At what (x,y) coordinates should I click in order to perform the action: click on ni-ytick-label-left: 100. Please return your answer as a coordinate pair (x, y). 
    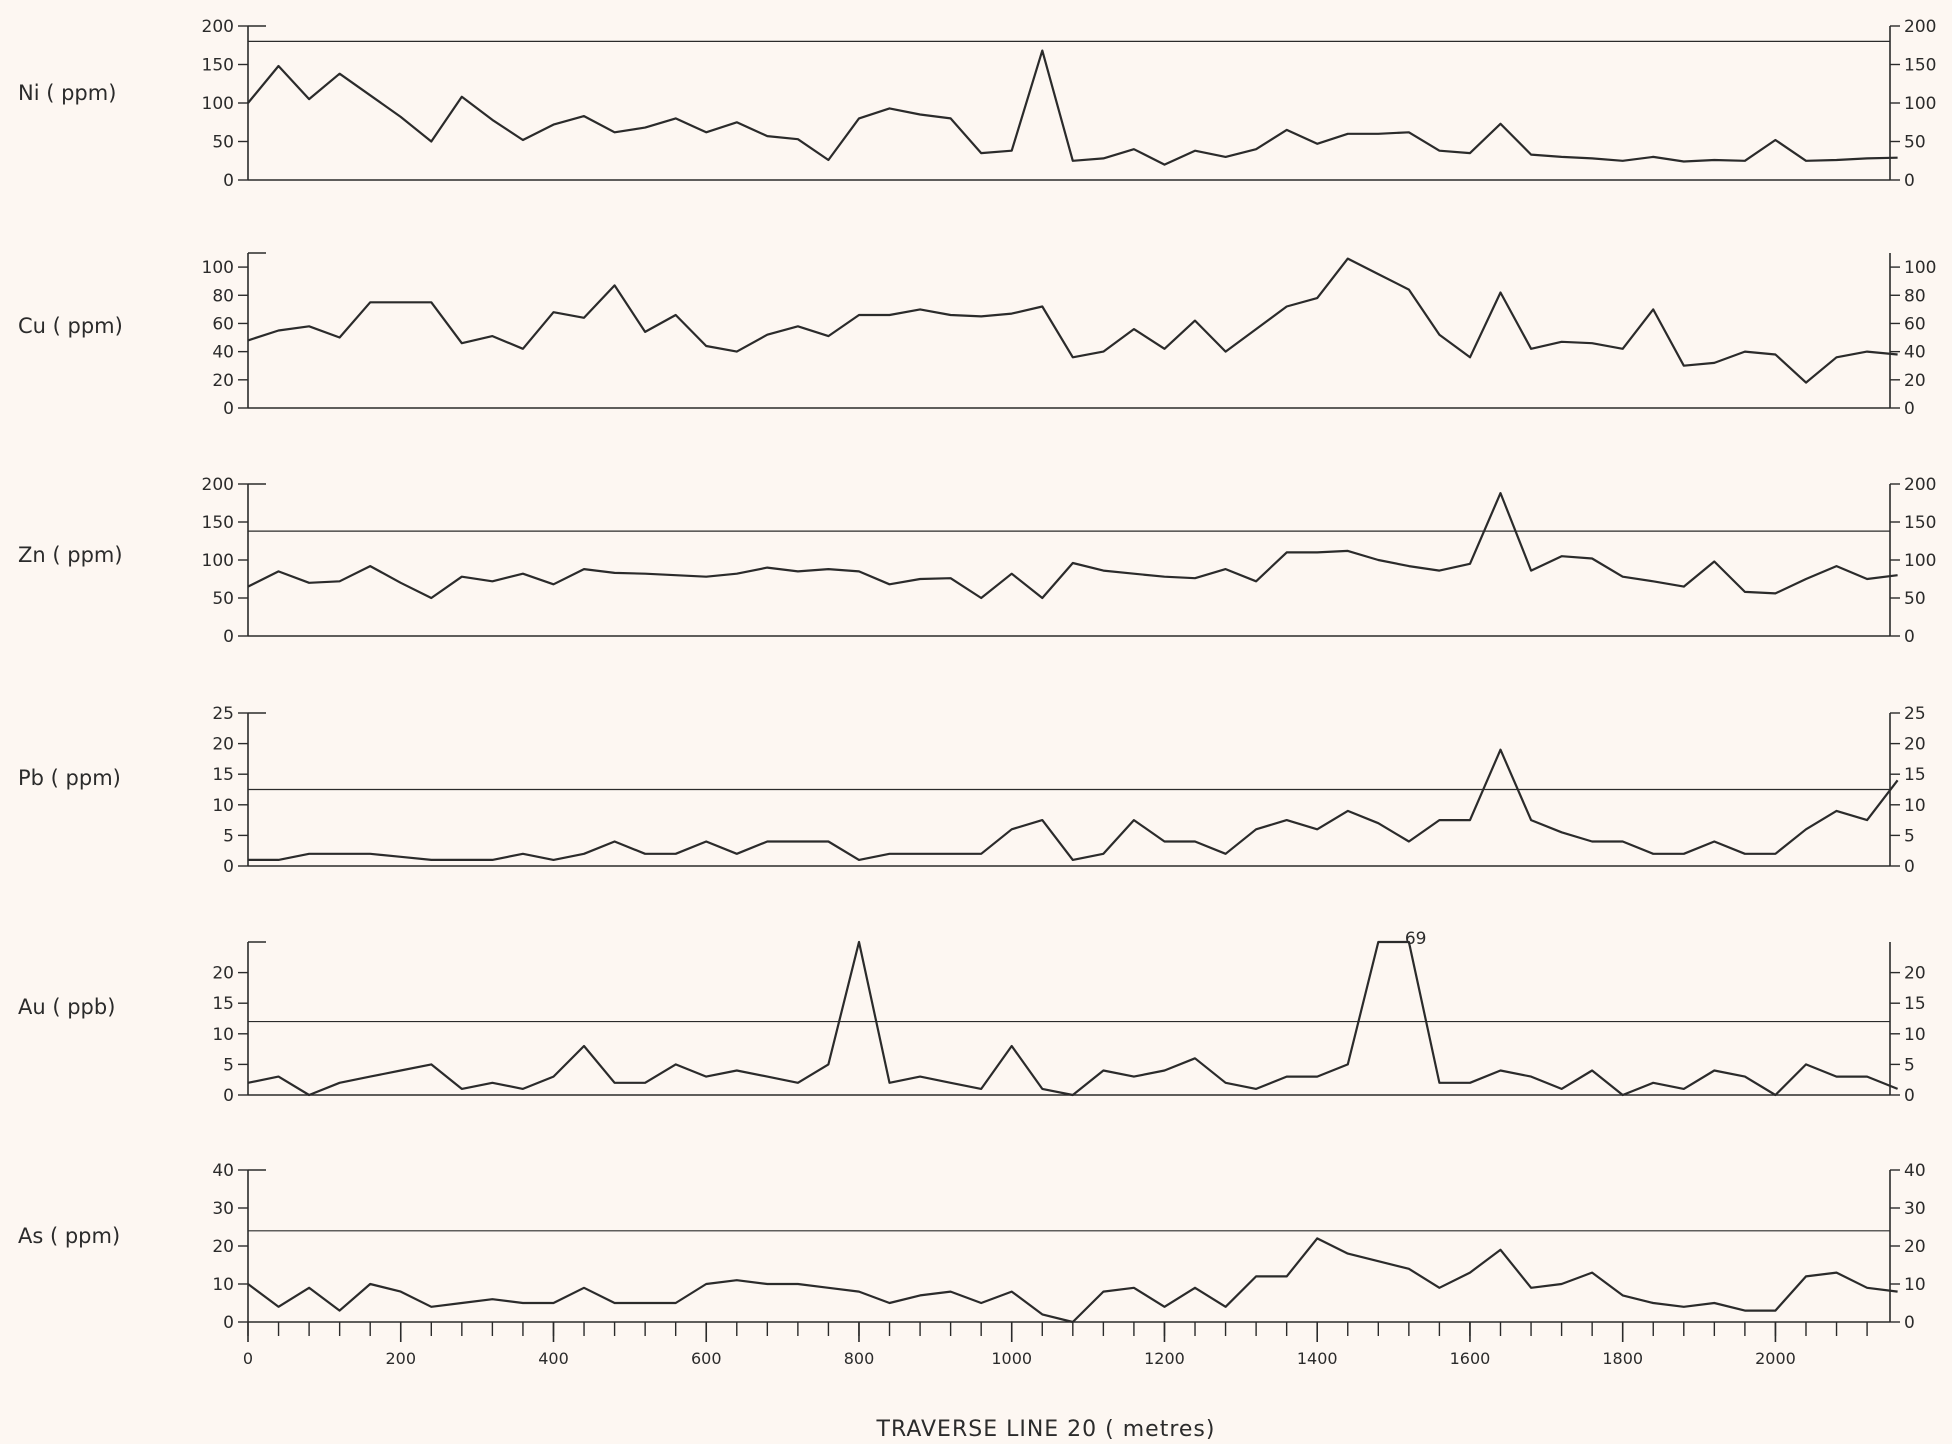
    Looking at the image, I should click on (218, 104).